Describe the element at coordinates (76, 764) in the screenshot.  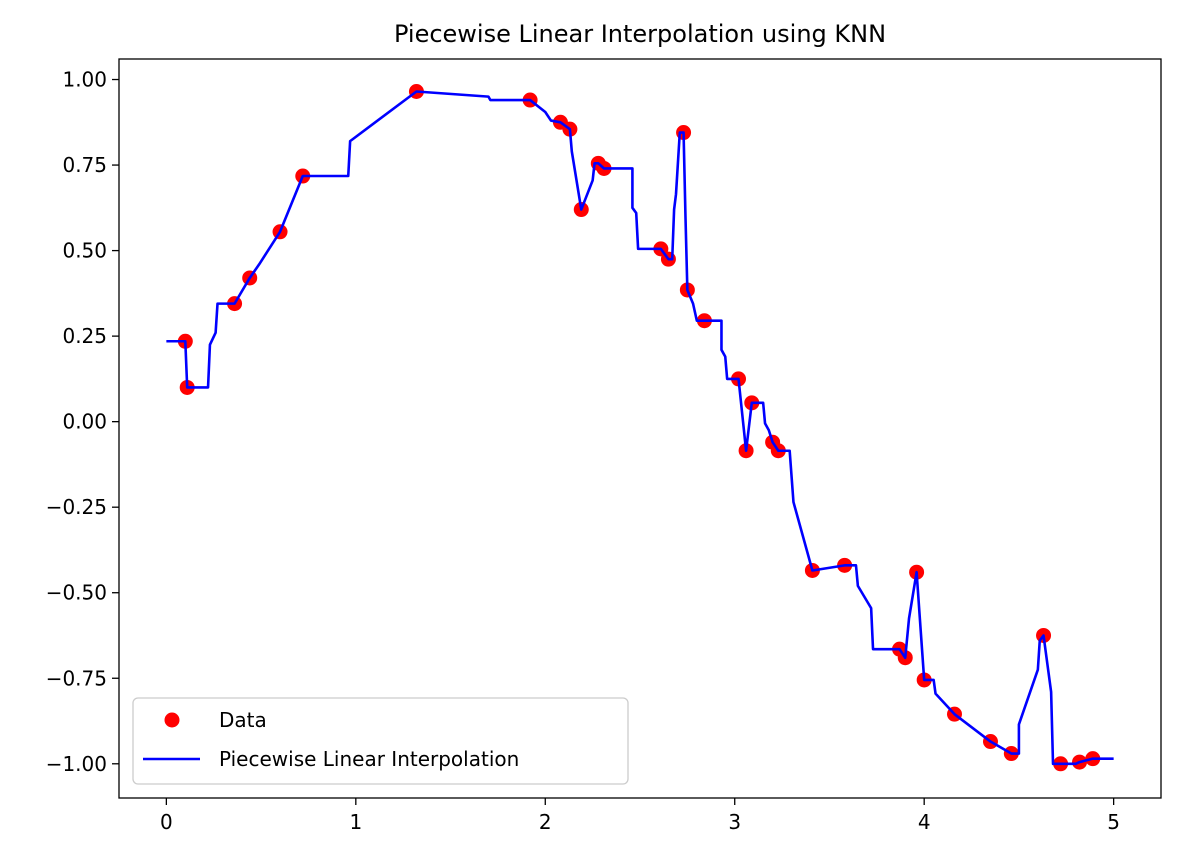
I see `y-tick-label: −1.00` at that location.